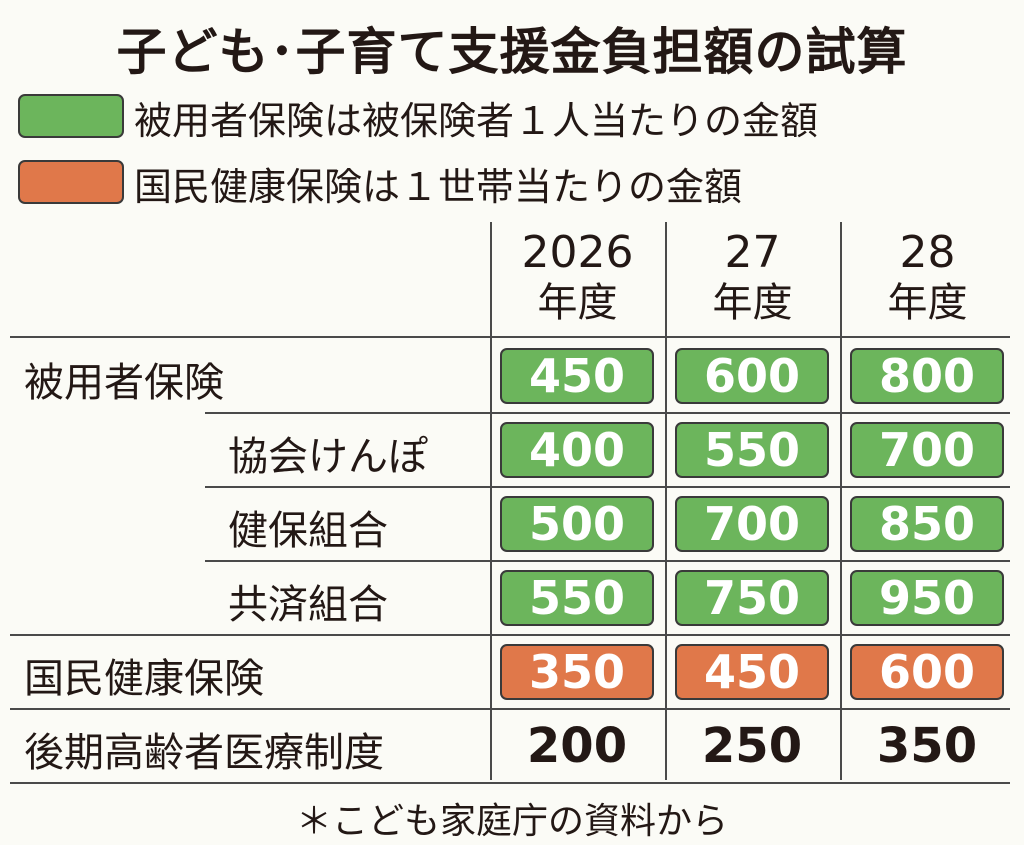 This screenshot has height=845, width=1024. I want to click on value-badge: 850, so click(927, 524).